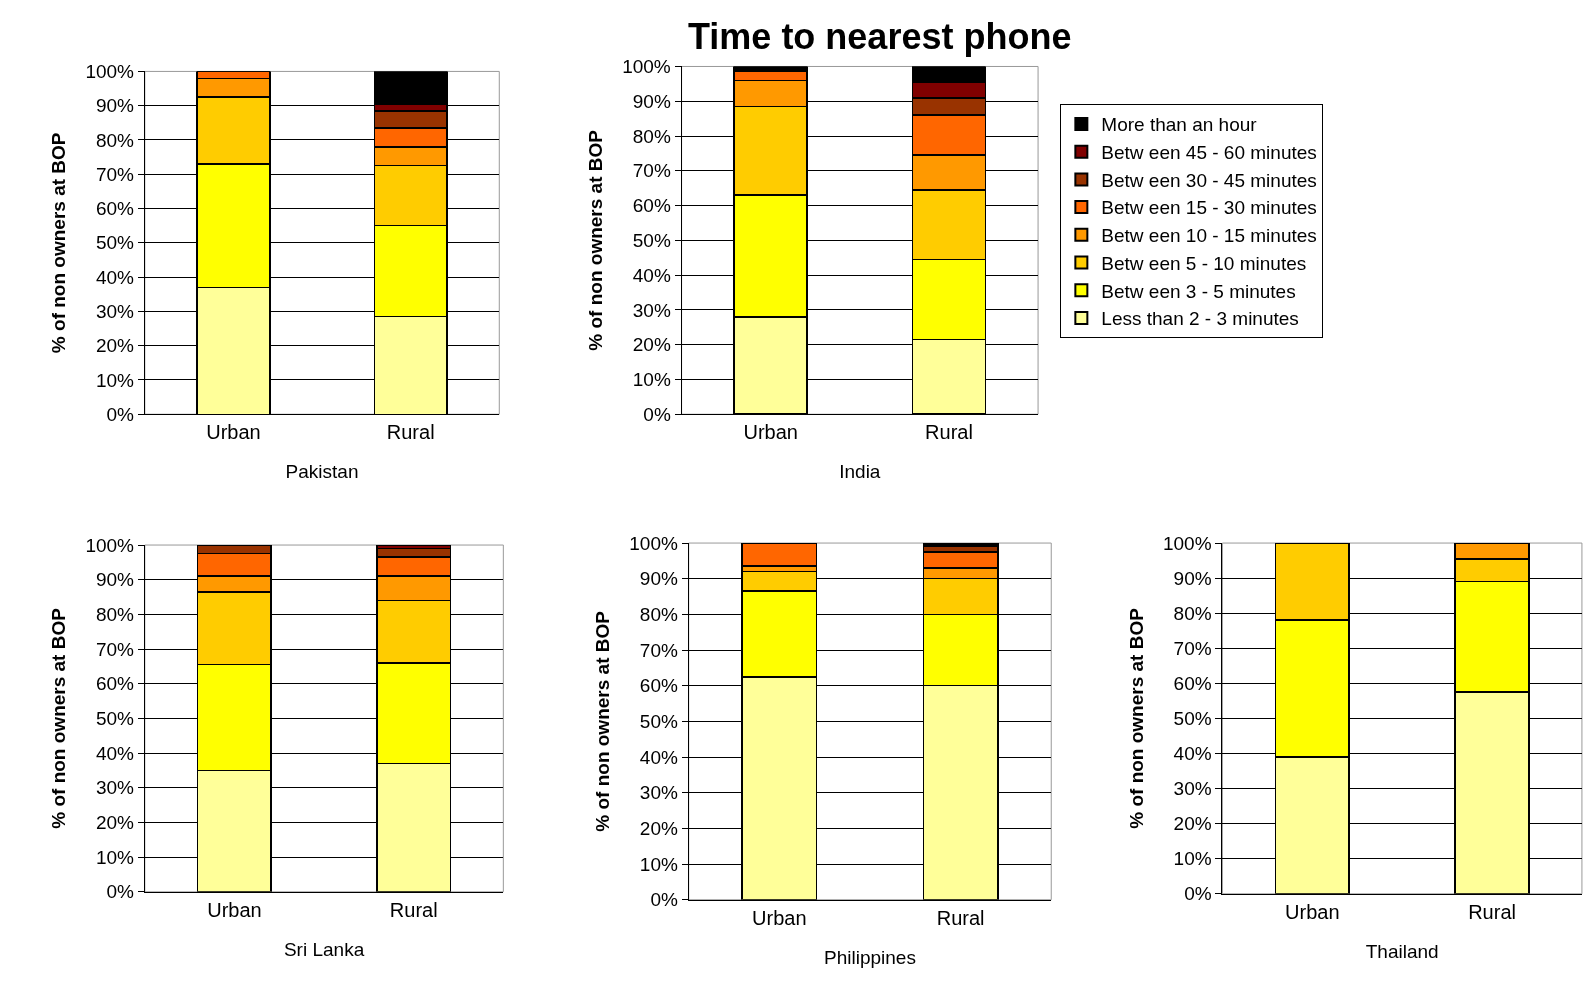  What do you see at coordinates (1402, 951) in the screenshot?
I see `x-axis-title: Thailand` at bounding box center [1402, 951].